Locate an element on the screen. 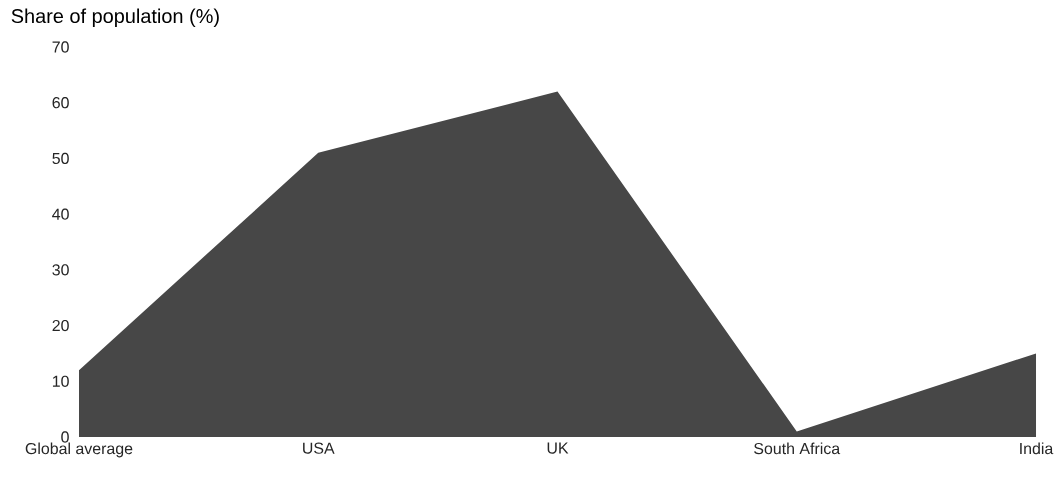 Image resolution: width=1061 pixels, height=479 pixels. y-tick-label: 0 is located at coordinates (65, 437).